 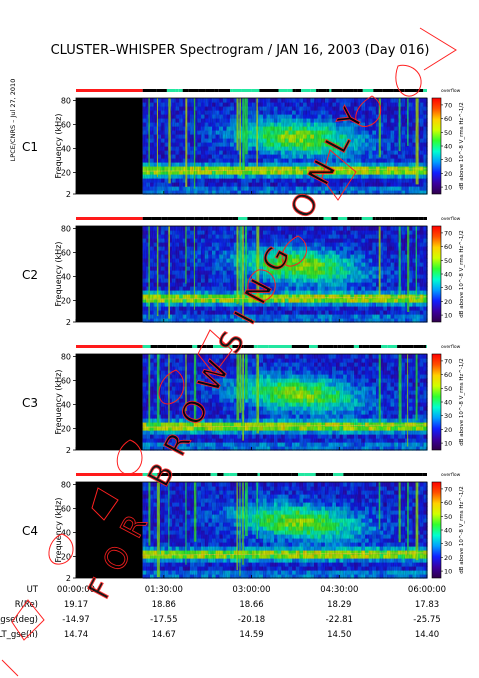 What do you see at coordinates (66, 252) in the screenshot?
I see `y-tick-label: 60` at bounding box center [66, 252].